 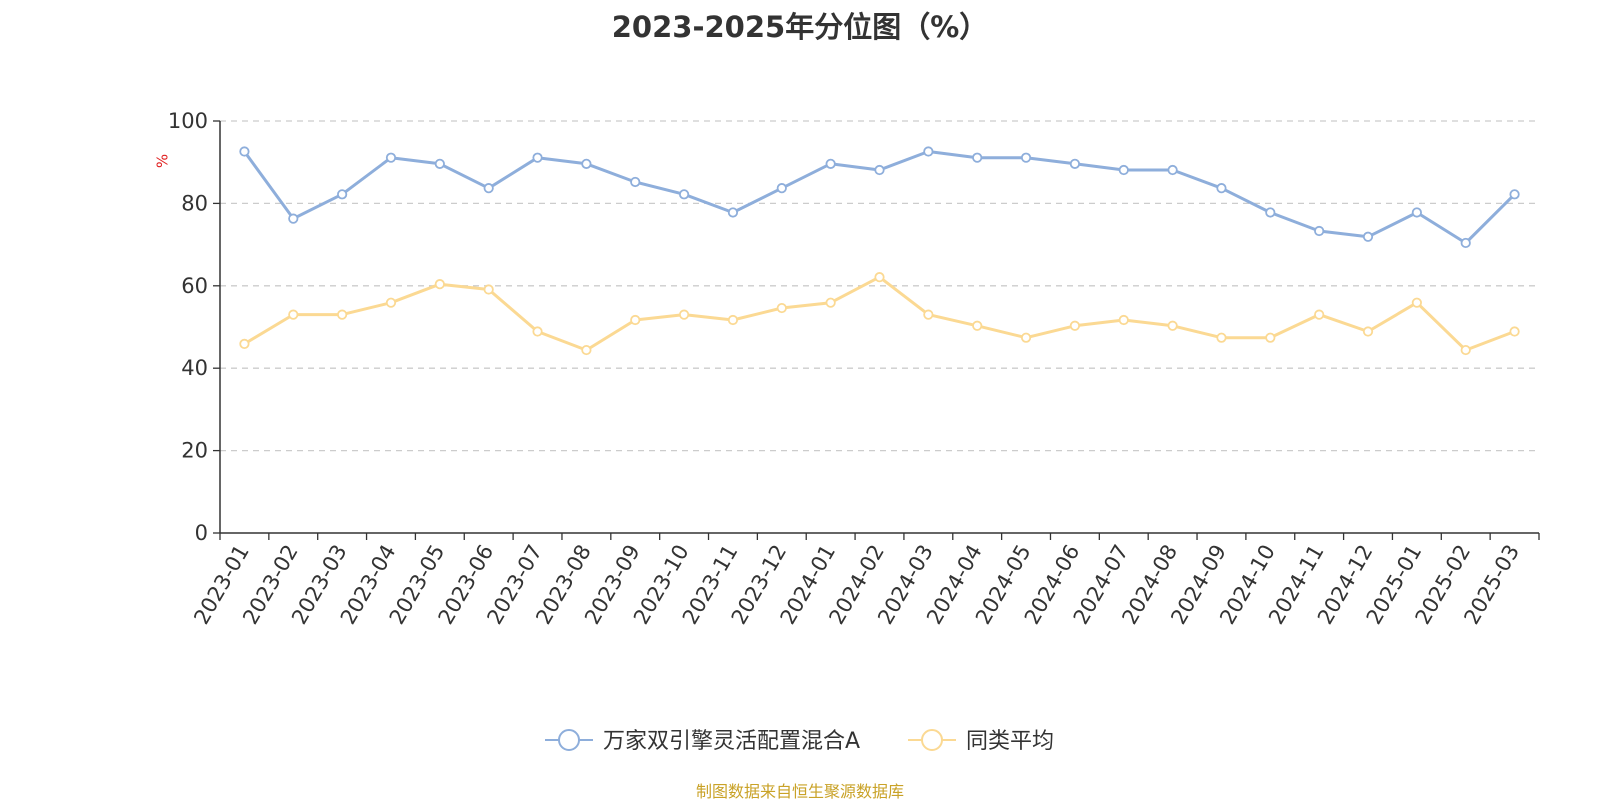 I want to click on y-tick-label: 40, so click(x=194, y=368).